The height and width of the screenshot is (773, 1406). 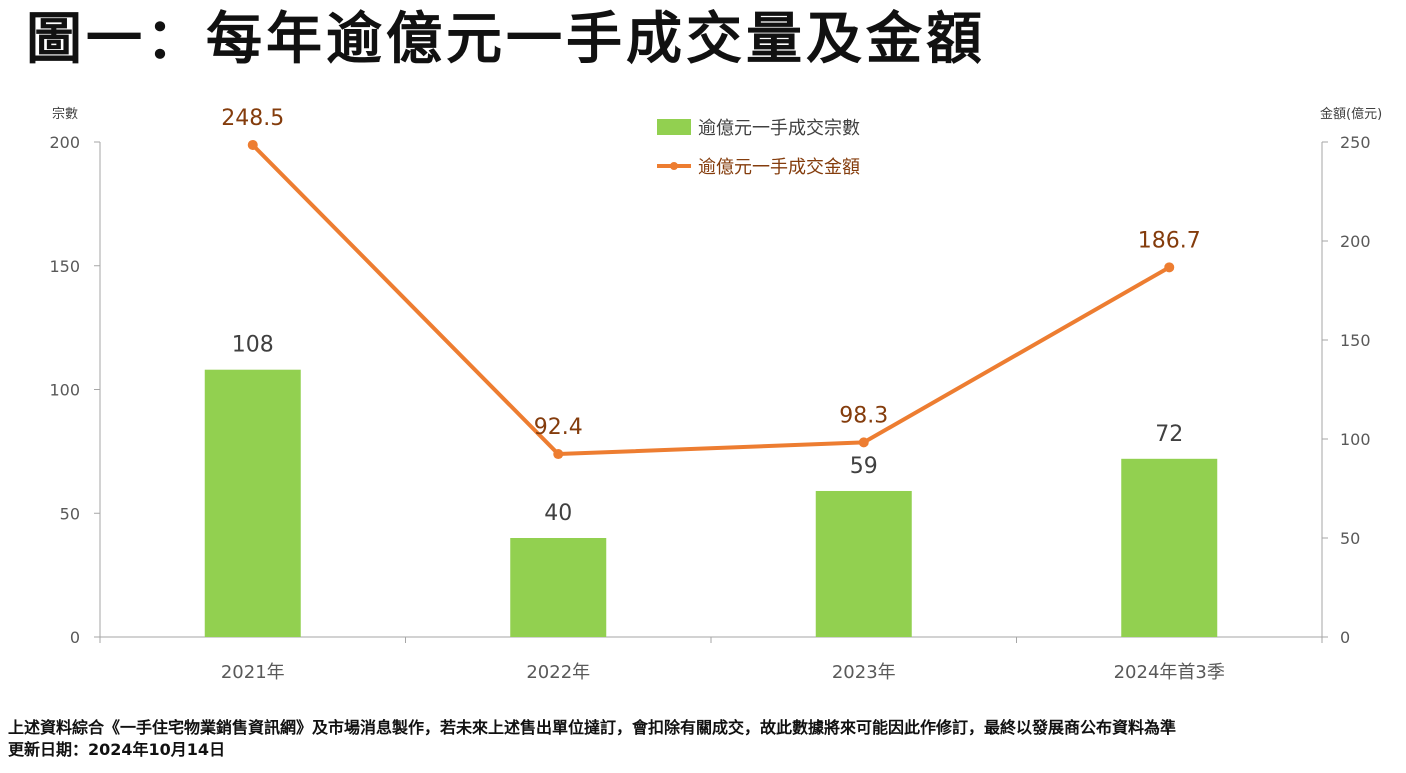 What do you see at coordinates (863, 415) in the screenshot?
I see `line-data-label: 98.3` at bounding box center [863, 415].